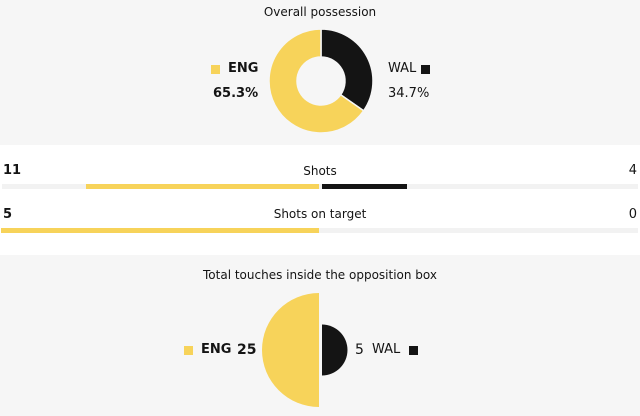 The image size is (640, 416). I want to click on eng-touches-swatch, so click(188, 350).